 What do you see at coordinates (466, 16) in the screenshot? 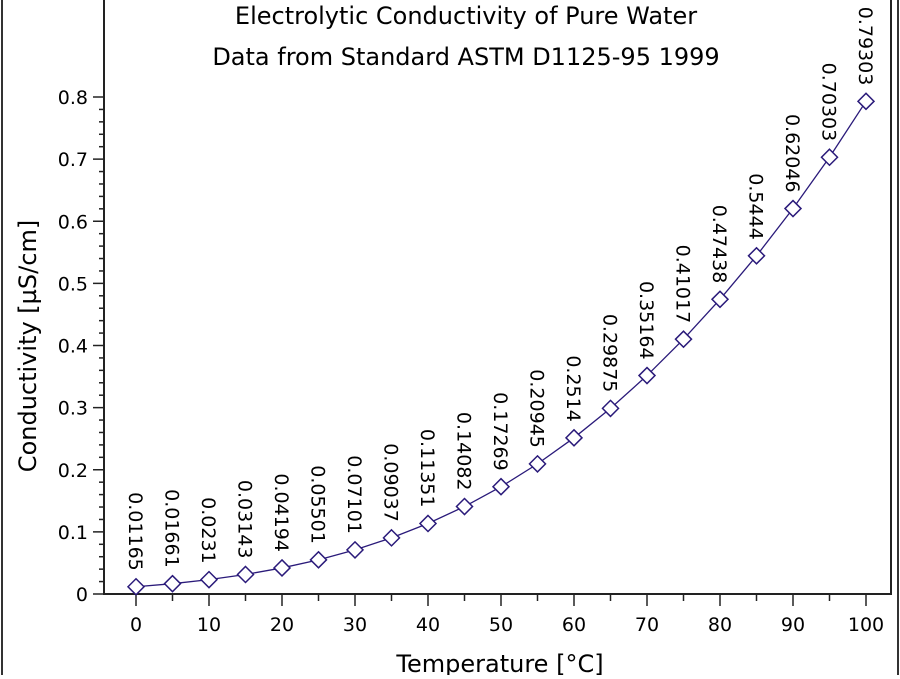
I see `chart-title: Electrolytic Conductivity of Pure Water` at bounding box center [466, 16].